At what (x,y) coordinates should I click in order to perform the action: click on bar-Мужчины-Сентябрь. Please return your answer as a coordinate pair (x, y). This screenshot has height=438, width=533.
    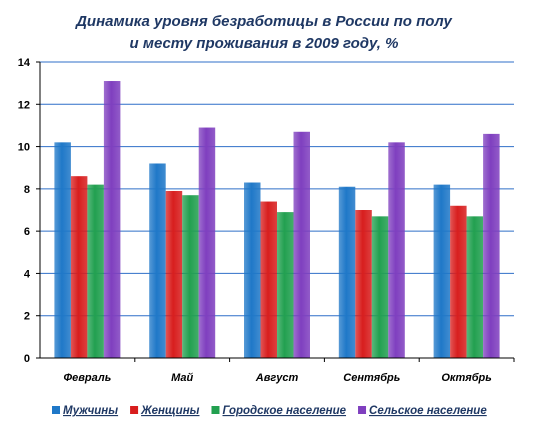
    Looking at the image, I should click on (347, 272).